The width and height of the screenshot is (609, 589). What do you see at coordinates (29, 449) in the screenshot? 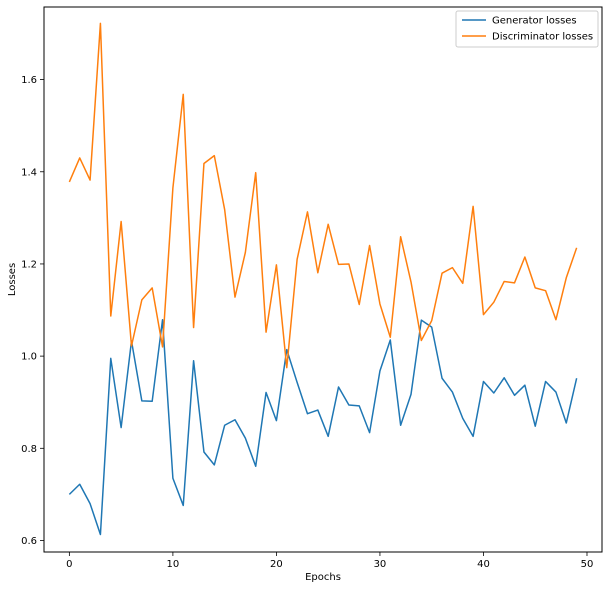
I see `y-tick-label: 0.8` at bounding box center [29, 449].